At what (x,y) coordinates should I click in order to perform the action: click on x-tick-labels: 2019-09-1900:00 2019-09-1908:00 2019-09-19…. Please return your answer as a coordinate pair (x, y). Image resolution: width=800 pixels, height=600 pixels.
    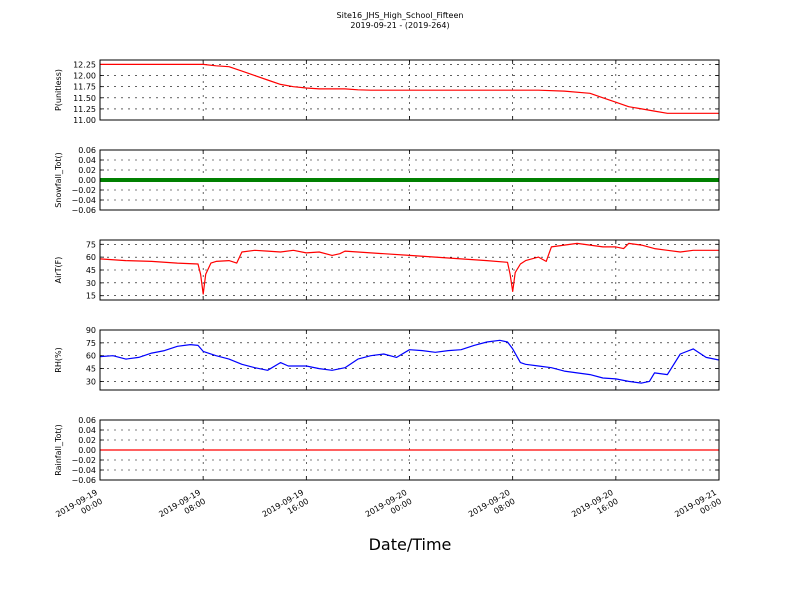
    Looking at the image, I should click on (388, 508).